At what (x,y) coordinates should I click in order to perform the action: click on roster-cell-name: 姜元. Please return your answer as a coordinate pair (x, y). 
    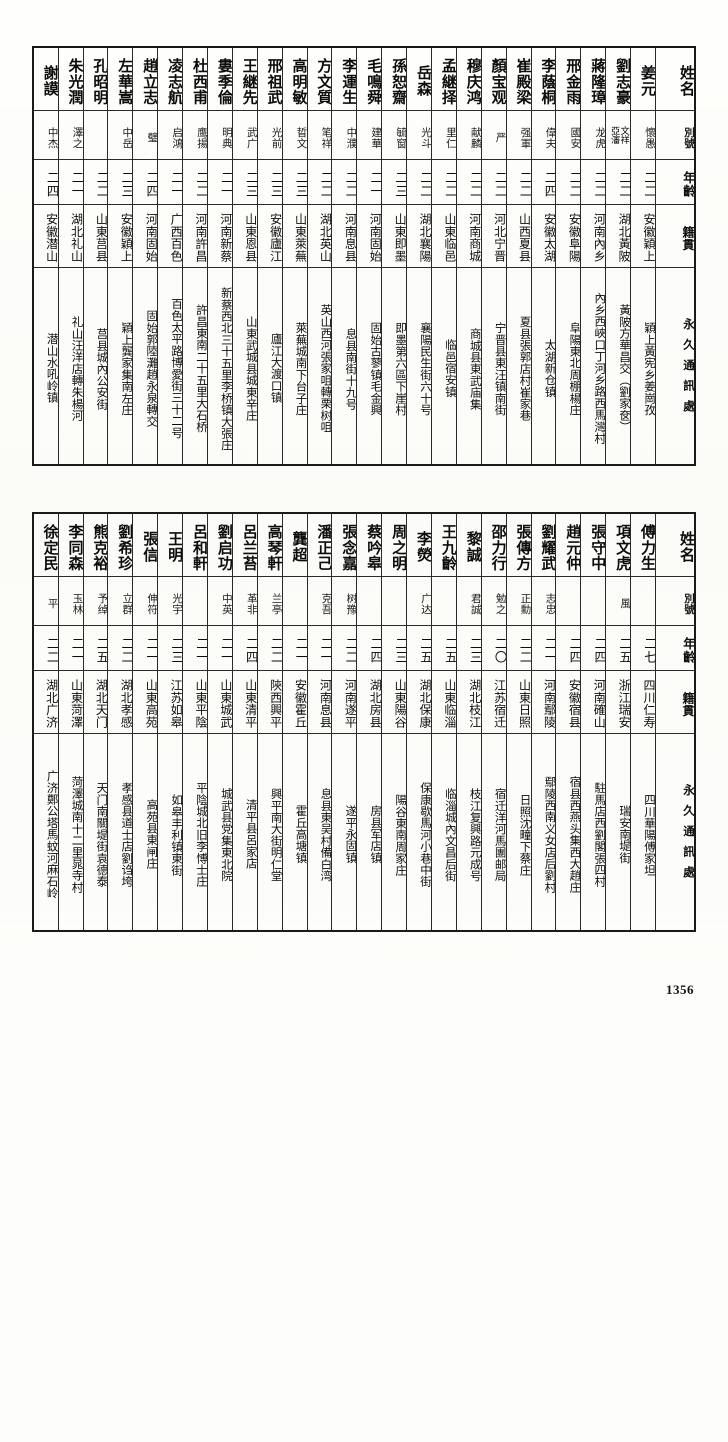
    Looking at the image, I should click on (643, 78).